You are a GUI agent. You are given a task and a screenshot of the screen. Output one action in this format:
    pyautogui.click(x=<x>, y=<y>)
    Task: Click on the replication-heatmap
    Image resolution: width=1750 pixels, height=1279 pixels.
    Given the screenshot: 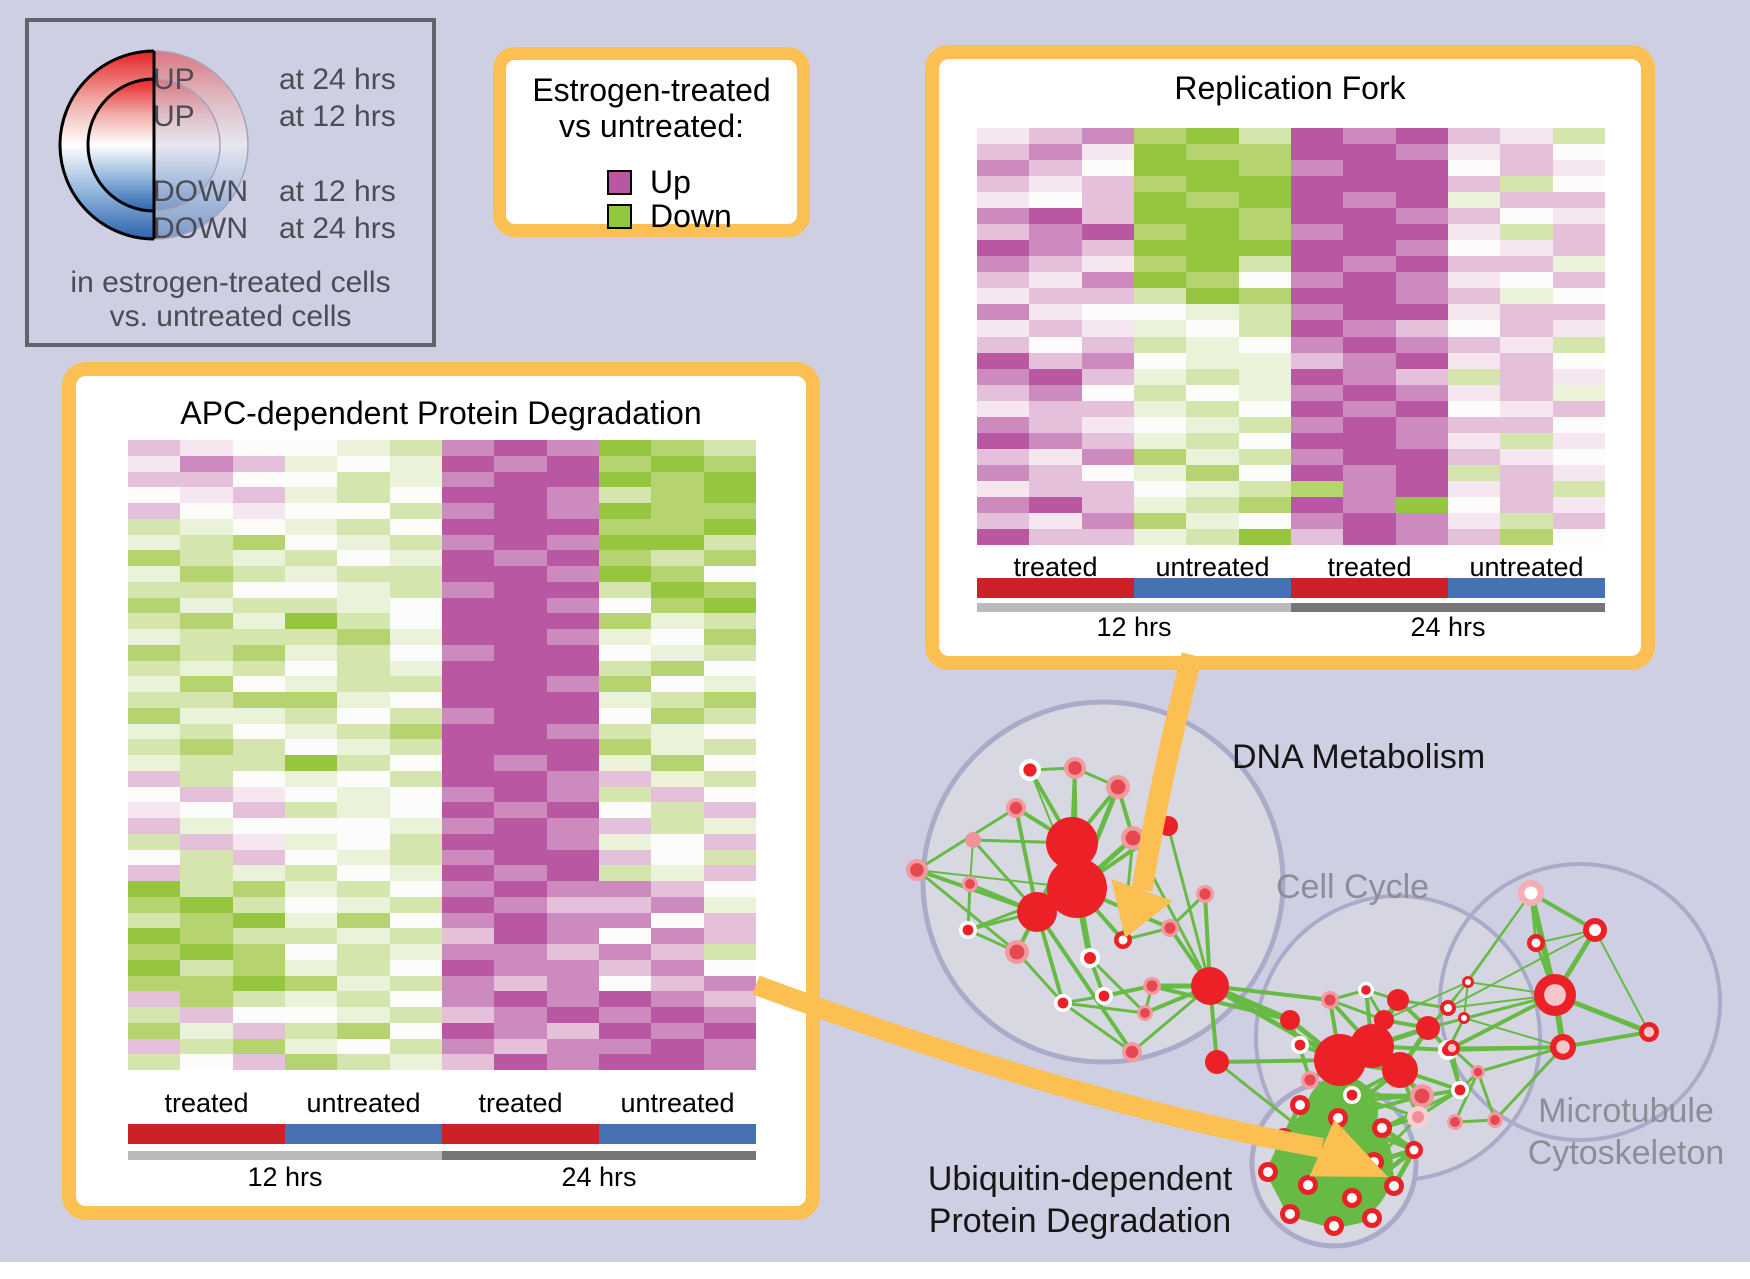 What is the action you would take?
    pyautogui.click(x=1291, y=336)
    